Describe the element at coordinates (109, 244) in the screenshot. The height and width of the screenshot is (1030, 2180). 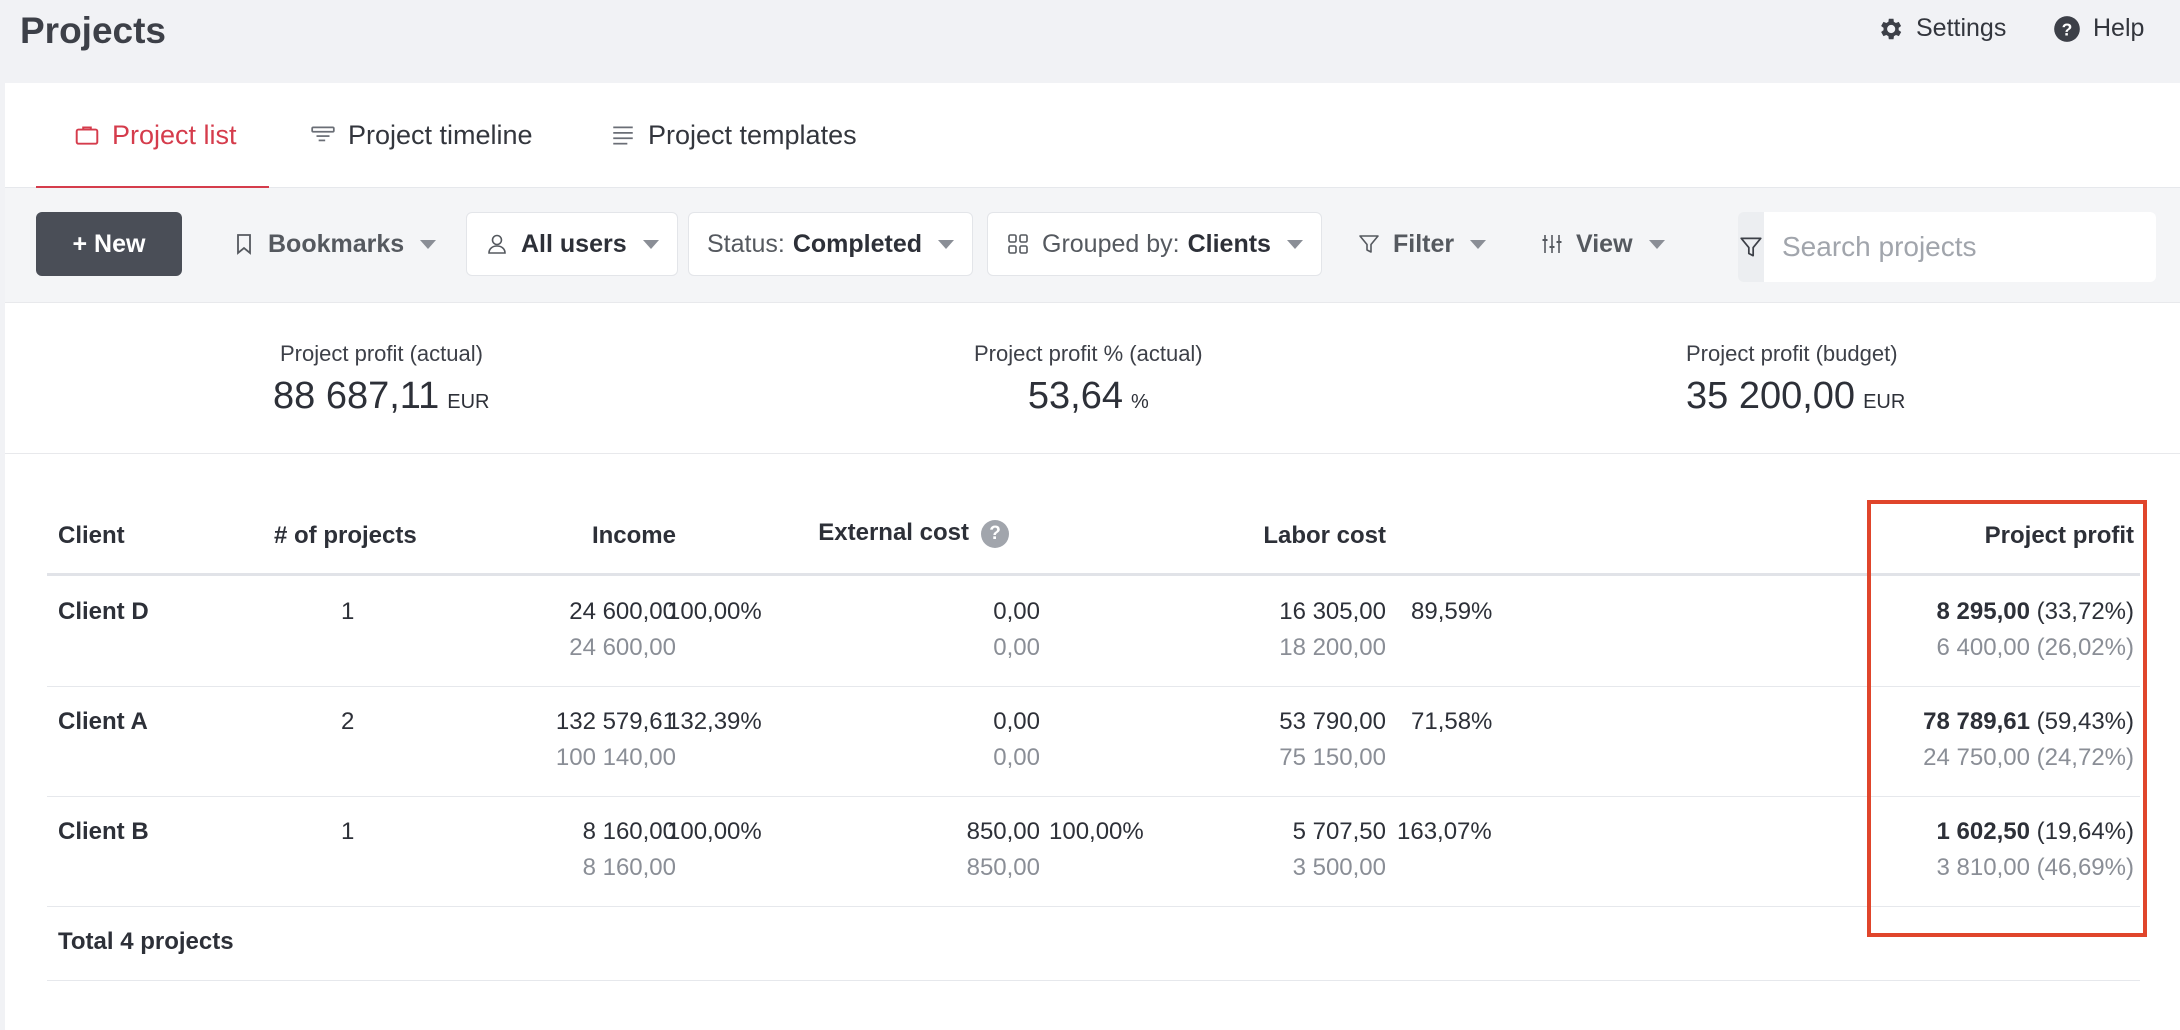
I see `new-button: + New` at that location.